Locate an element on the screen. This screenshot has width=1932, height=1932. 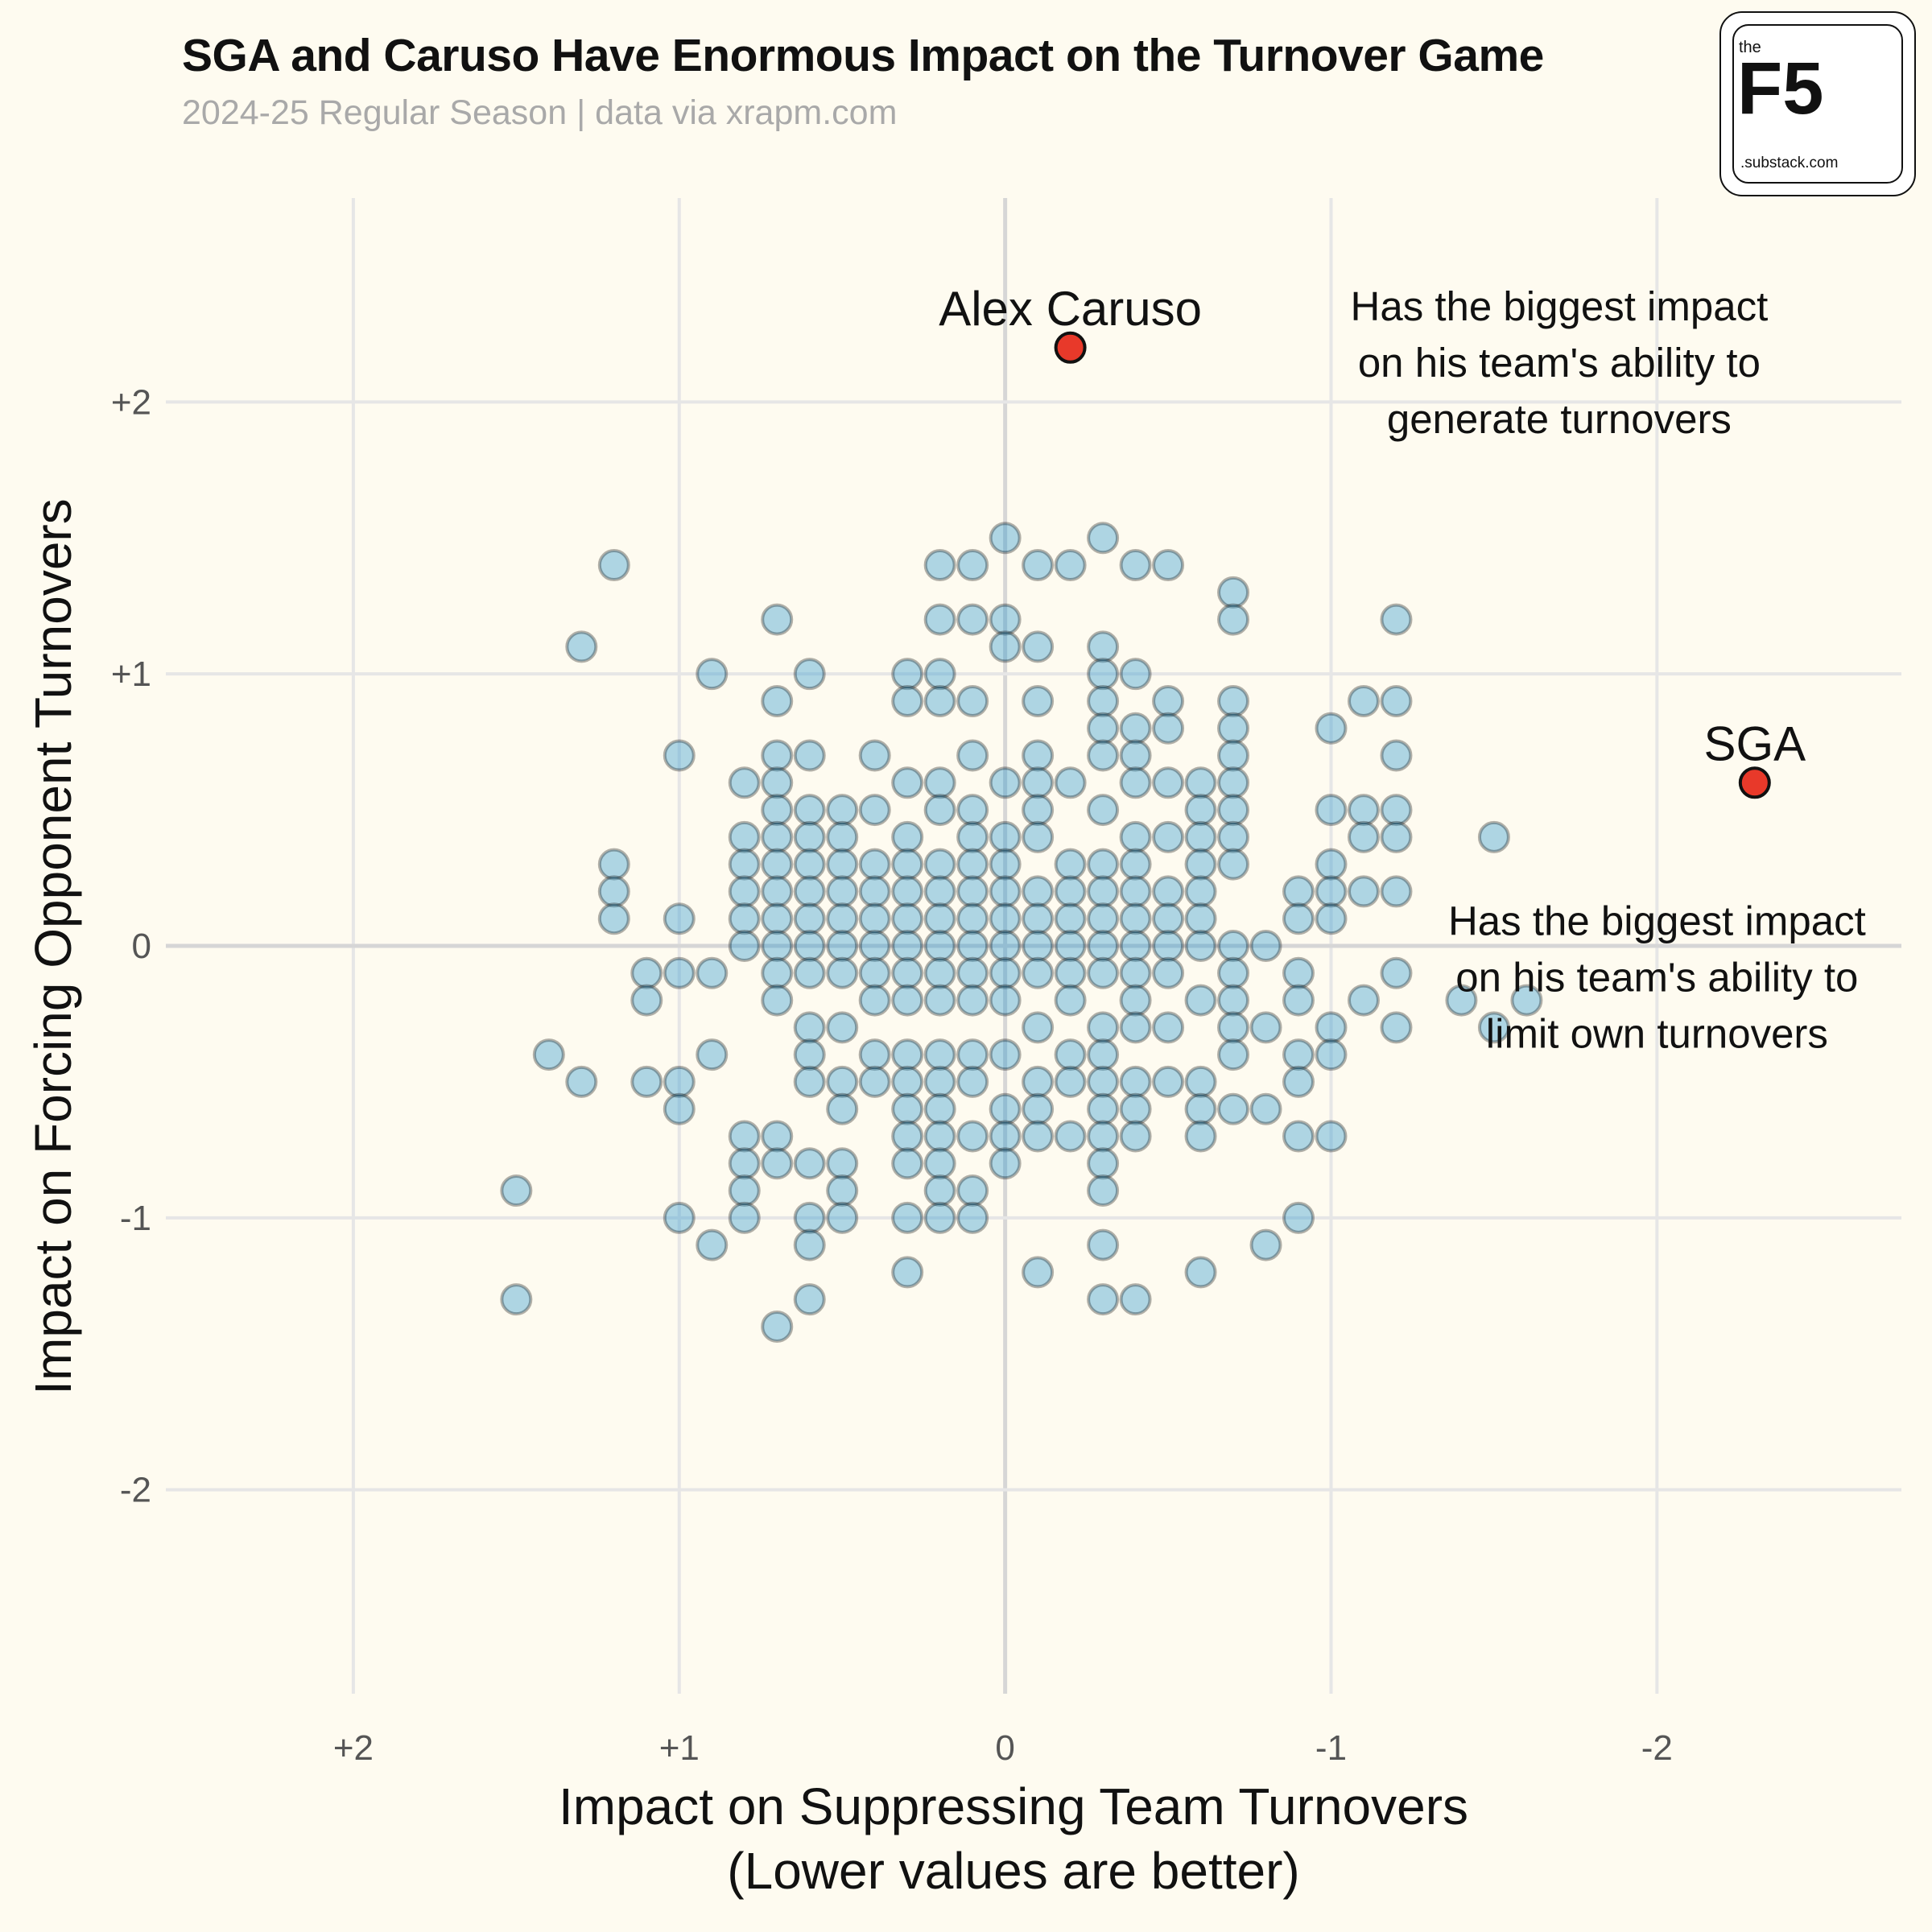
x-axis-label-line: (Lower values are better) is located at coordinates (1013, 1871).